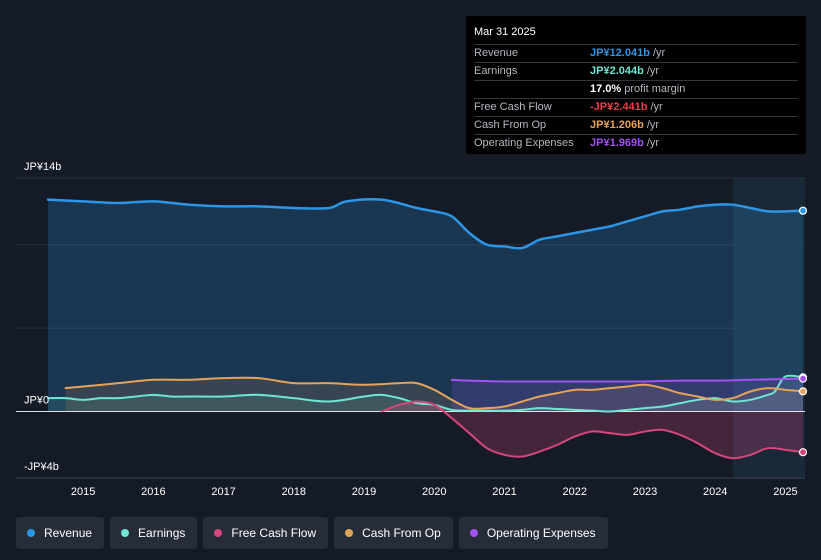  I want to click on opex-line, so click(627, 380).